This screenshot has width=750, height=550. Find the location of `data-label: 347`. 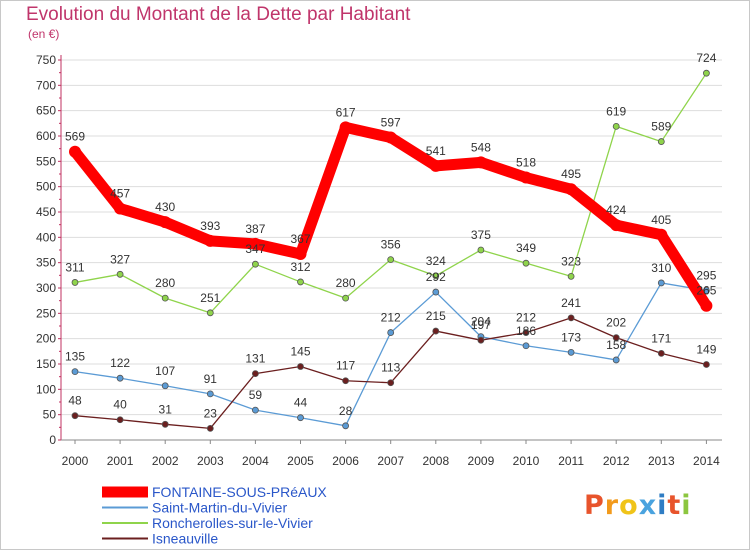

data-label: 347 is located at coordinates (255, 249).